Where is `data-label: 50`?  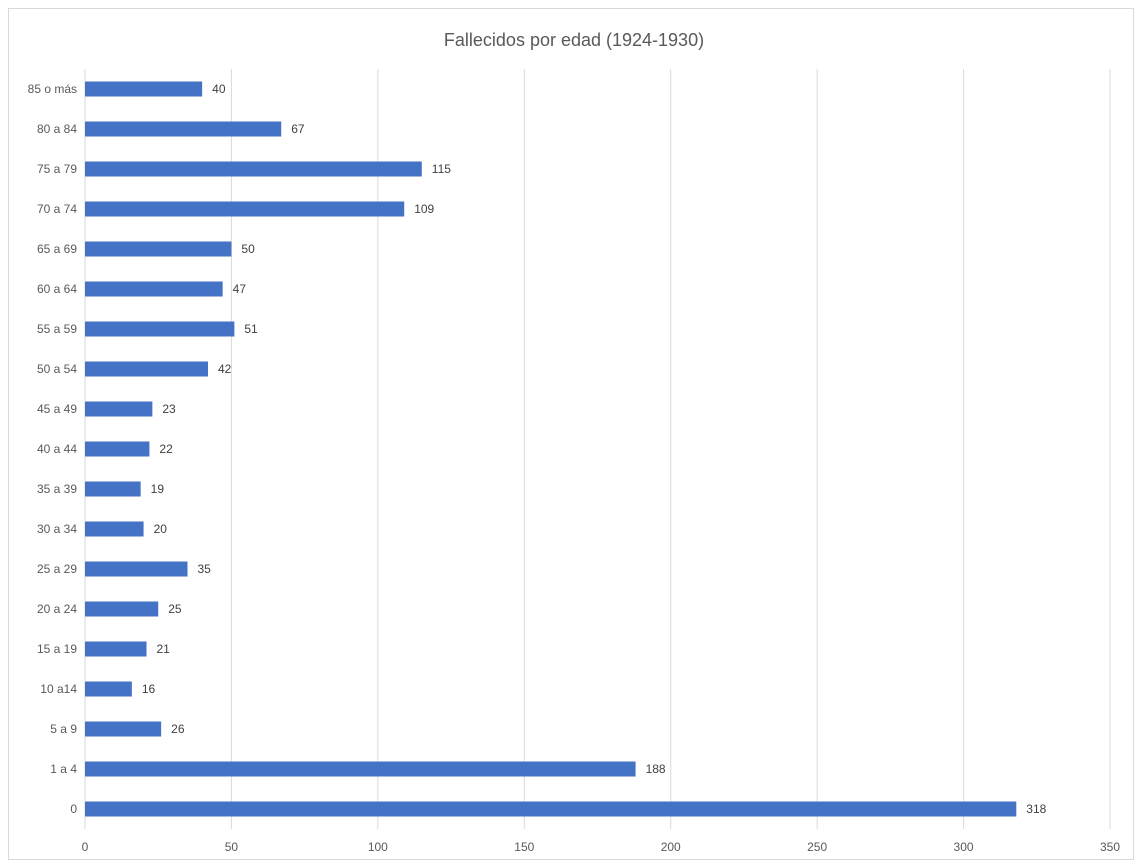 data-label: 50 is located at coordinates (248, 249).